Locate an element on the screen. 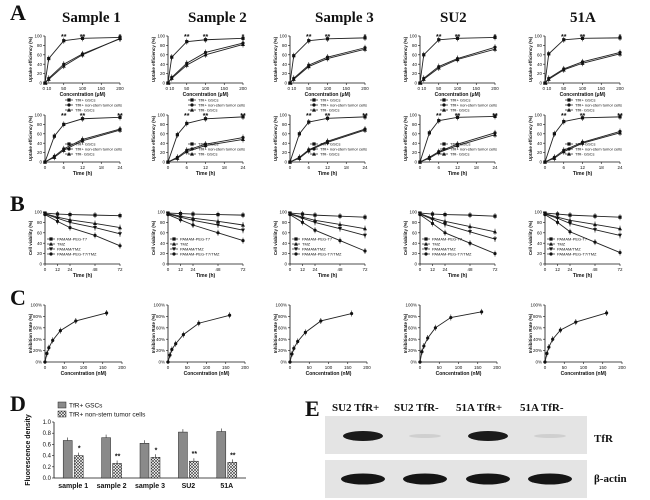 The image size is (650, 500). series-tmz is located at coordinates (582, 221).